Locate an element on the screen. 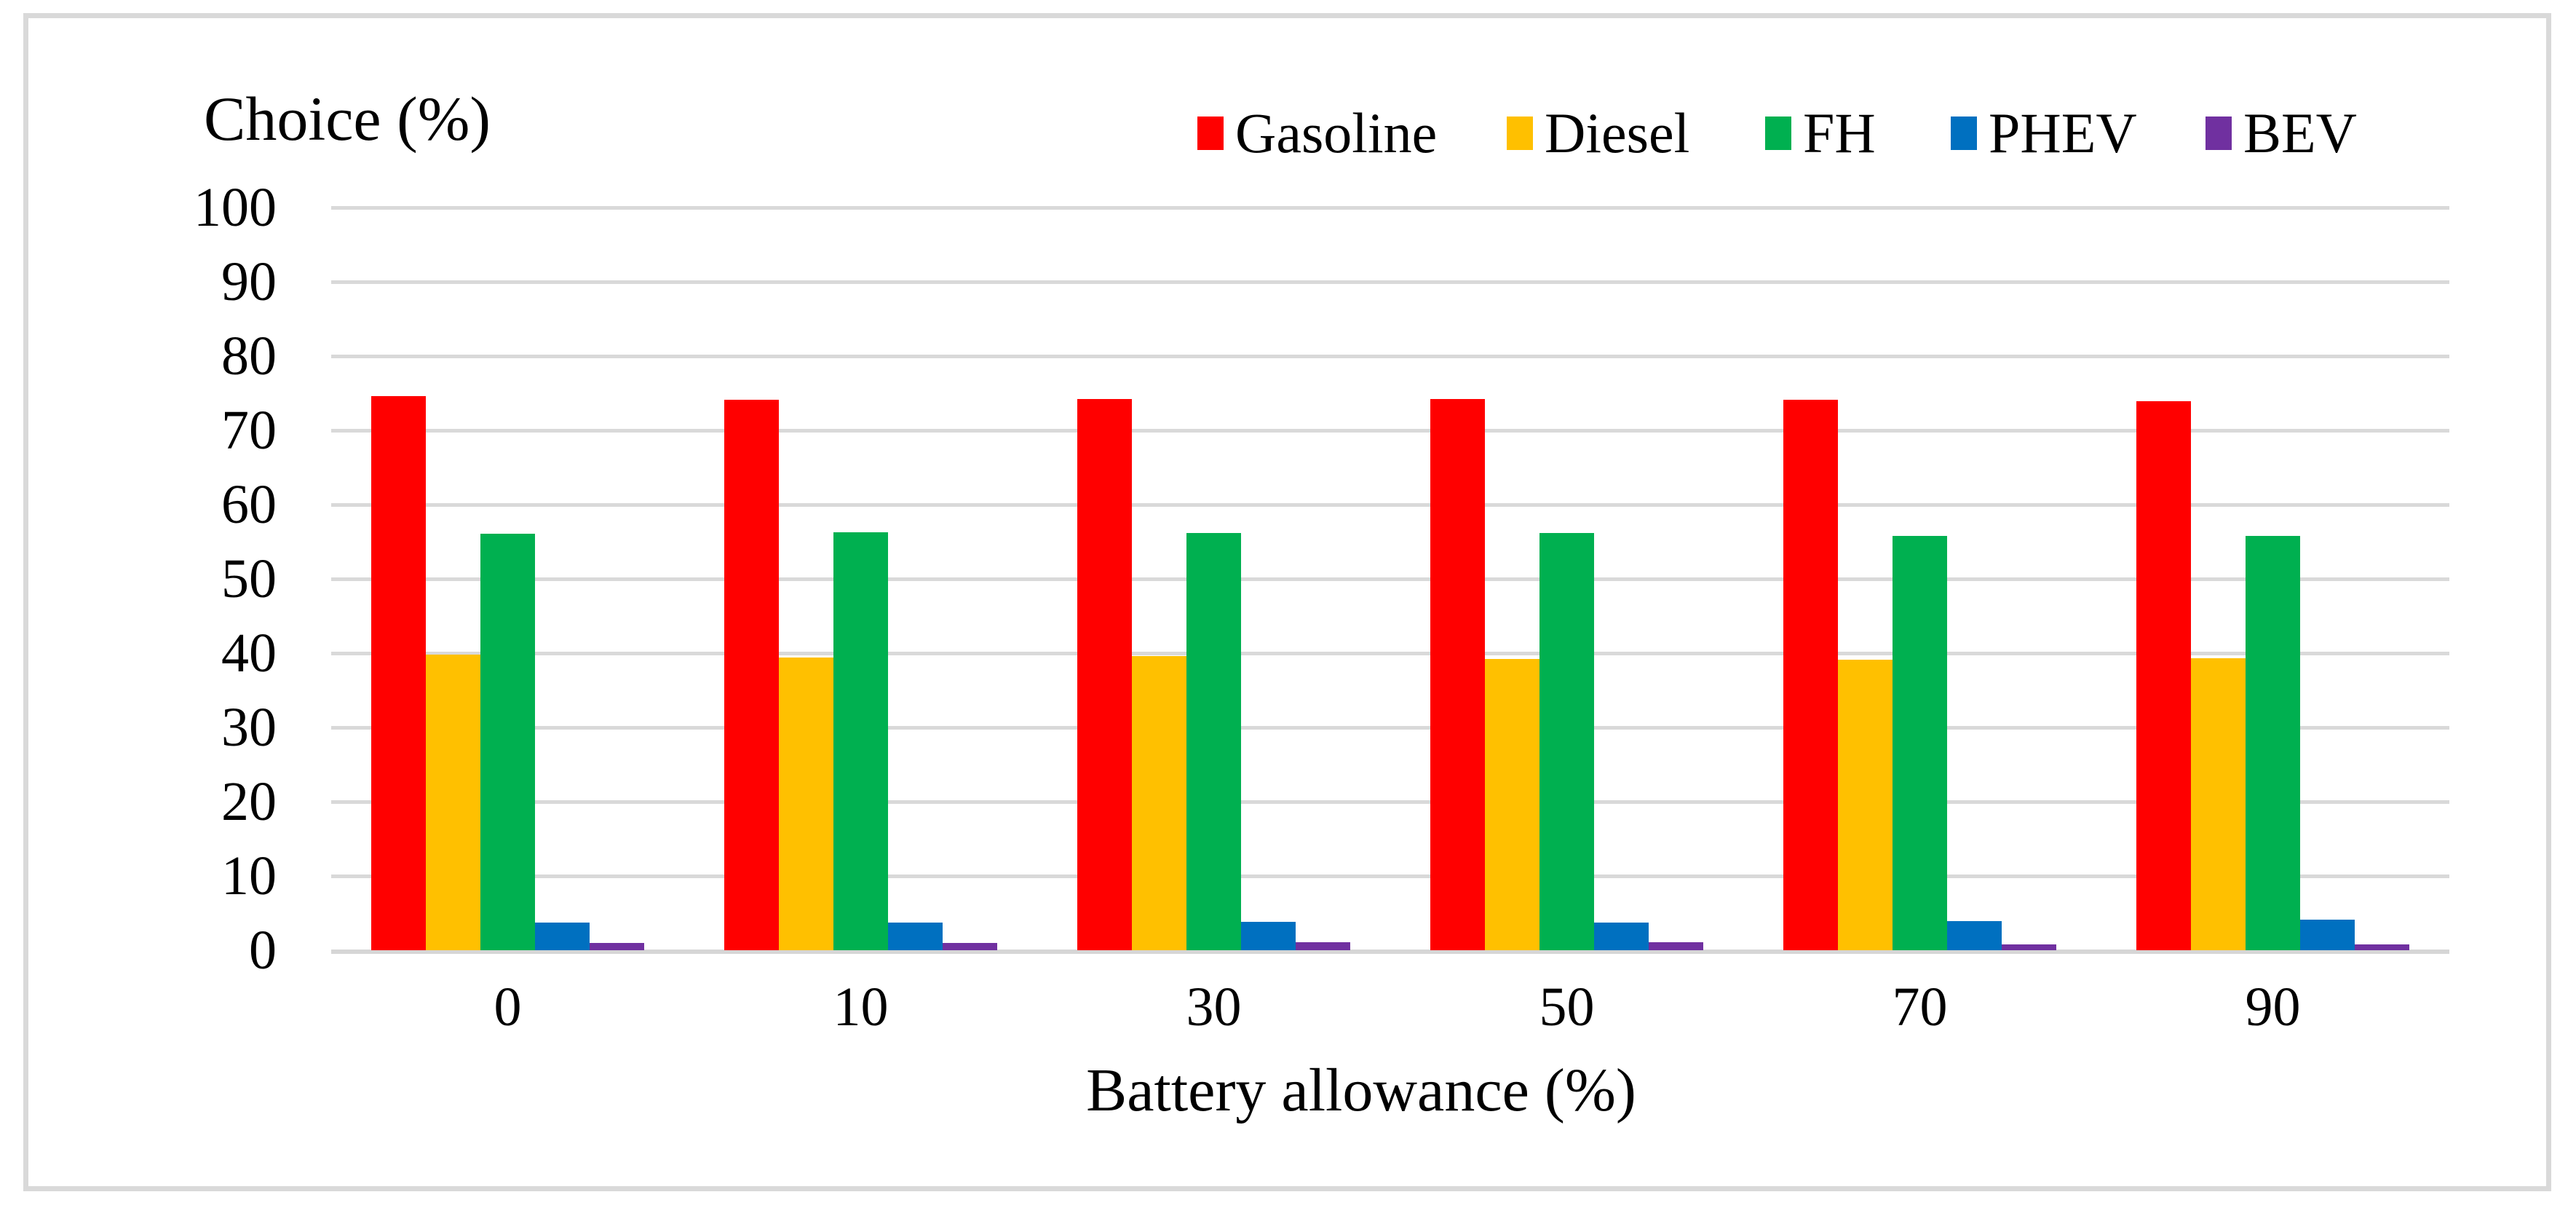 The width and height of the screenshot is (2576, 1208). legend-label-gasoline: Gasoline is located at coordinates (1336, 133).